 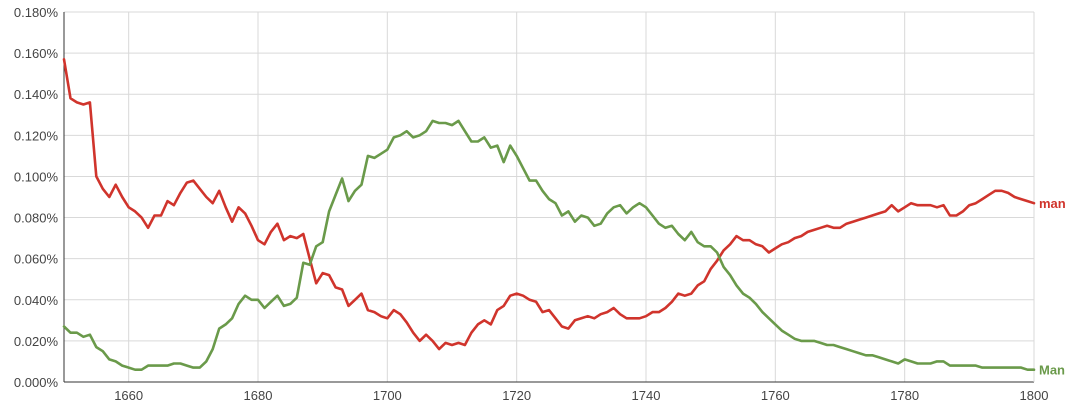 I want to click on y-tick-label: 0.060%, so click(x=36, y=259).